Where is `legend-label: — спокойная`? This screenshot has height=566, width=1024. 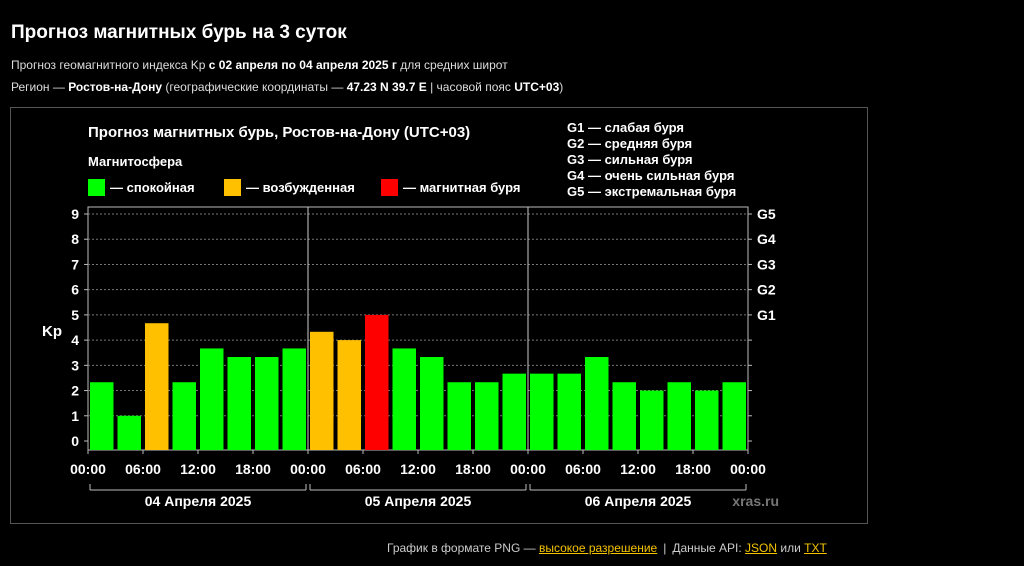
legend-label: — спокойная is located at coordinates (152, 187).